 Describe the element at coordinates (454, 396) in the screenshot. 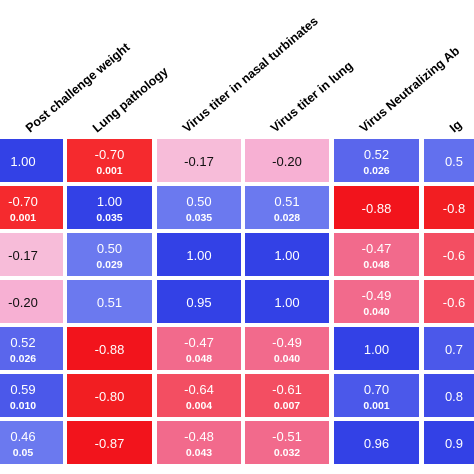

I see `cell-value-label: 0.8` at that location.